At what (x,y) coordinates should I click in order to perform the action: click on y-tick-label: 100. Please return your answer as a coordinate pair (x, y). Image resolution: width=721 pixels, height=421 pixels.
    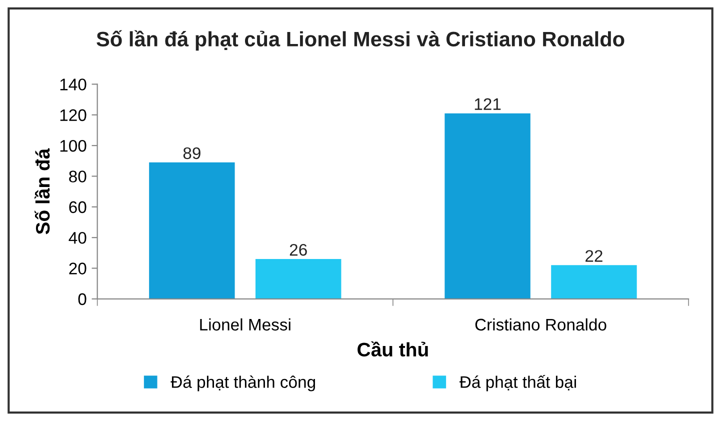
    Looking at the image, I should click on (73, 146).